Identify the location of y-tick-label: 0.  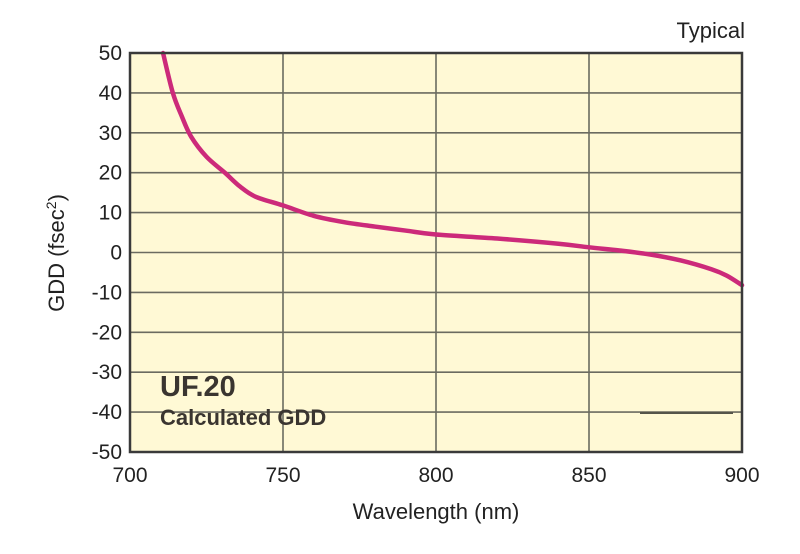
(116, 253).